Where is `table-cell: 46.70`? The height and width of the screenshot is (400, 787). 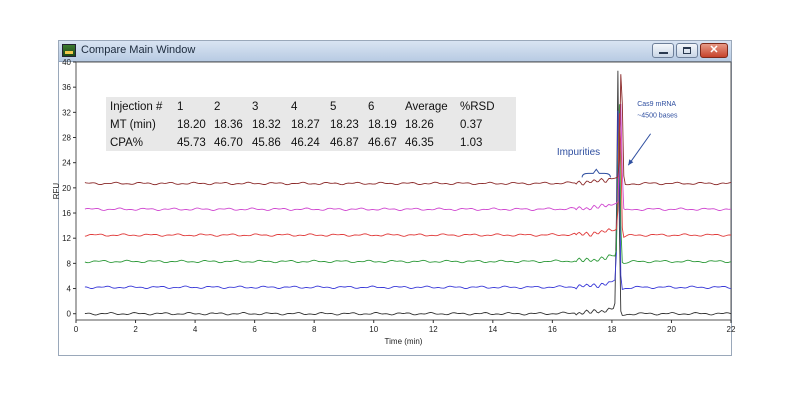 table-cell: 46.70 is located at coordinates (228, 143).